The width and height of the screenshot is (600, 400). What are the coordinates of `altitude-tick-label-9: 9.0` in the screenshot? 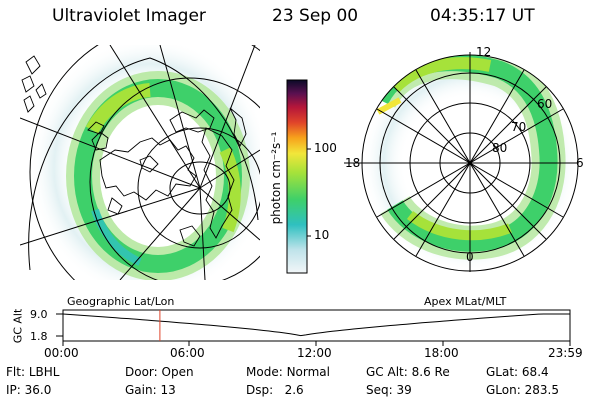 It's located at (39, 314).